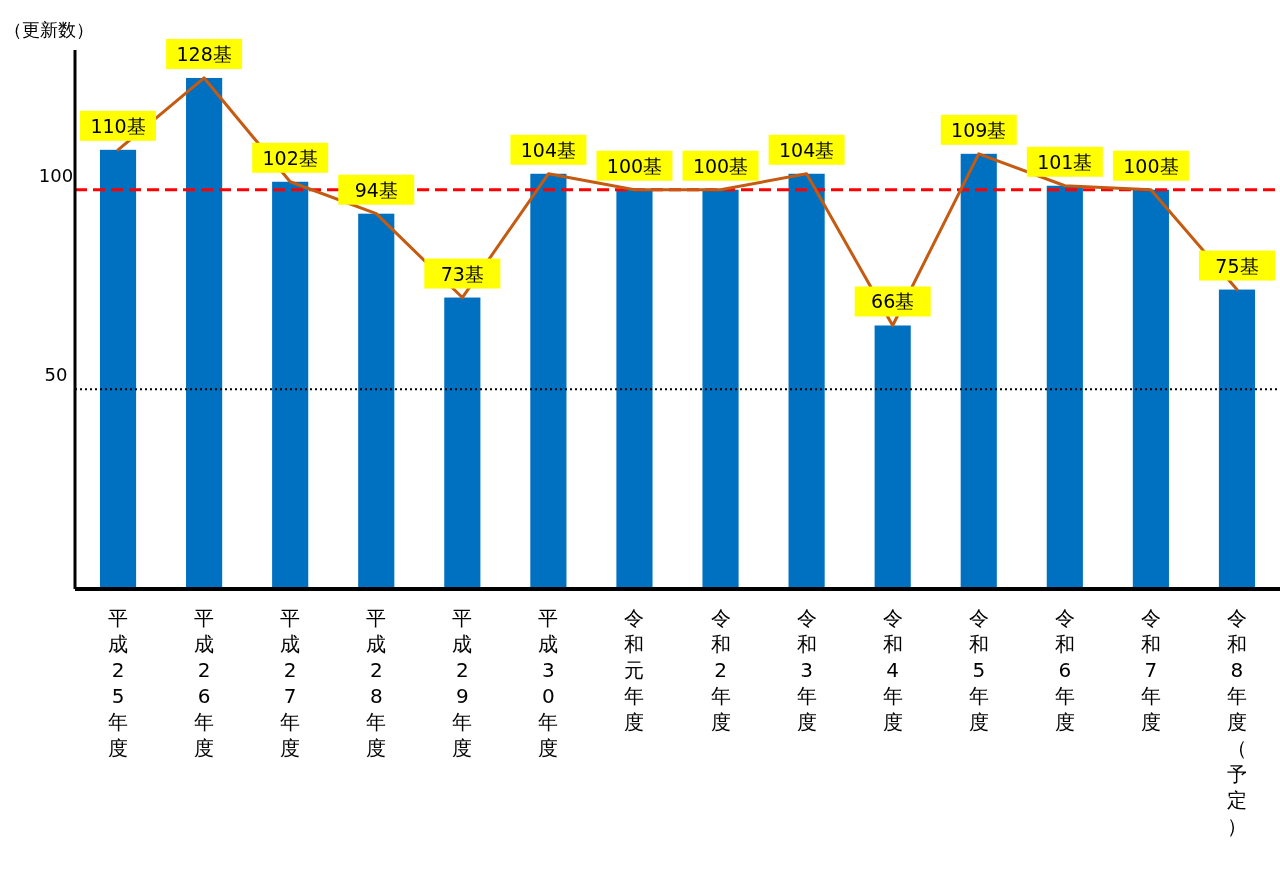  Describe the element at coordinates (204, 683) in the screenshot. I see `x-tick-label: 平成26年度` at that location.